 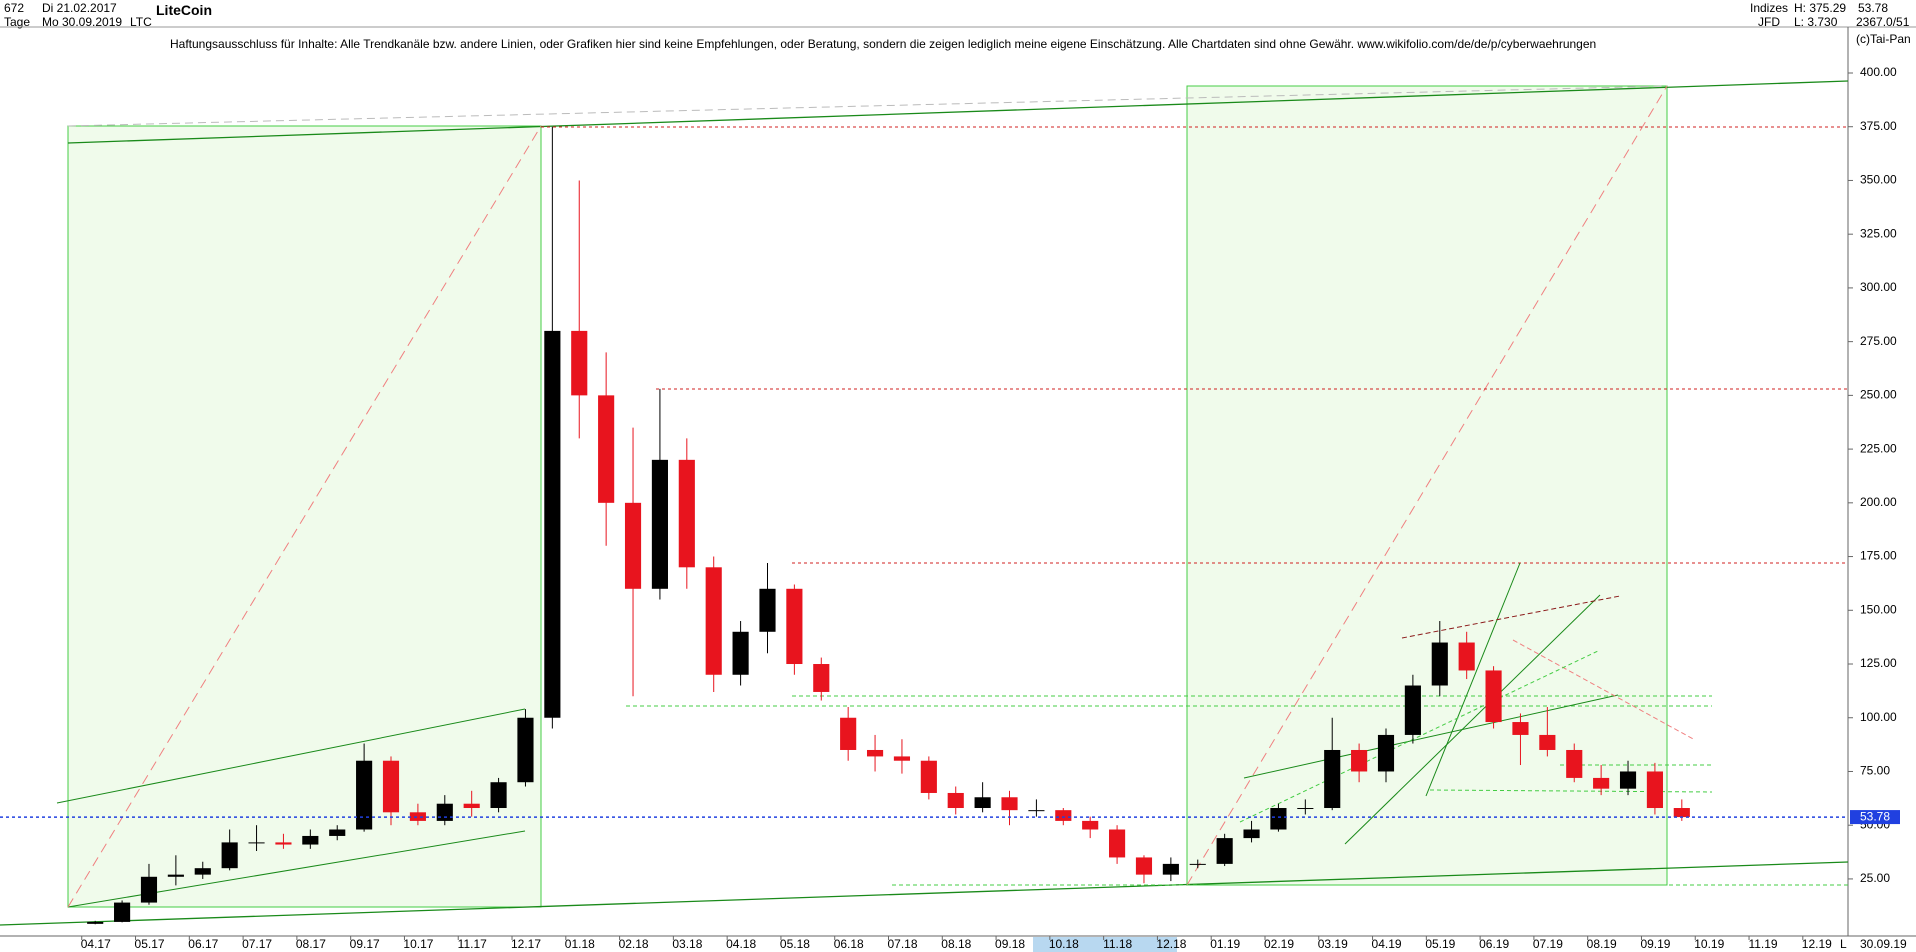 What do you see at coordinates (141, 22) in the screenshot?
I see `symbol: LTC` at bounding box center [141, 22].